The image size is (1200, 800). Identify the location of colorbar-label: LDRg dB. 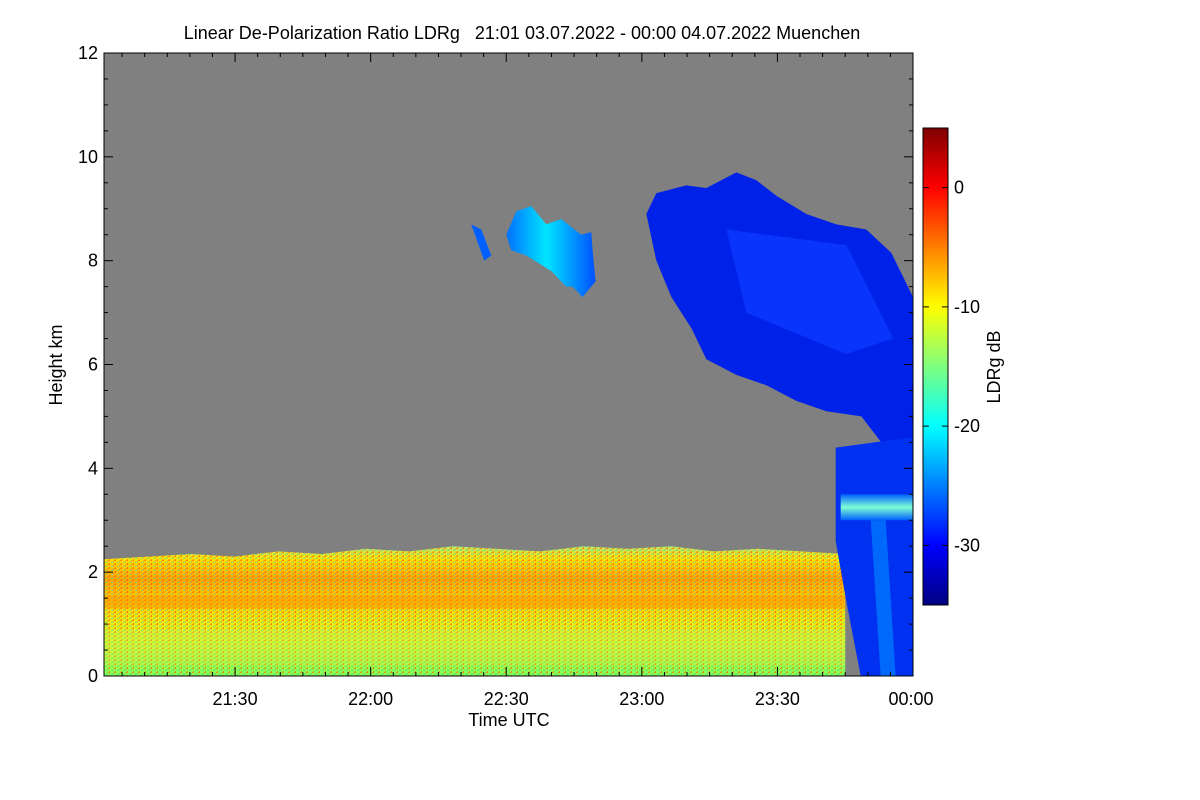
(994, 366).